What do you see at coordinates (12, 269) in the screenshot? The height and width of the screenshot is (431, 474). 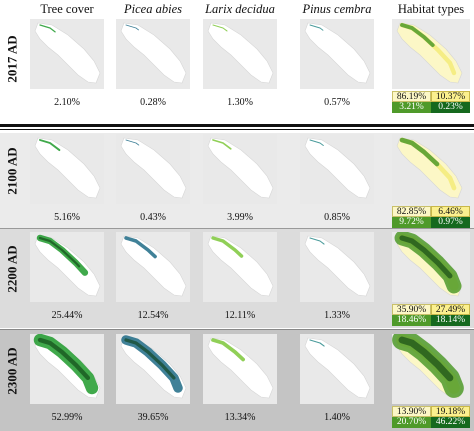 I see `row-label-2200: 2200 AD` at bounding box center [12, 269].